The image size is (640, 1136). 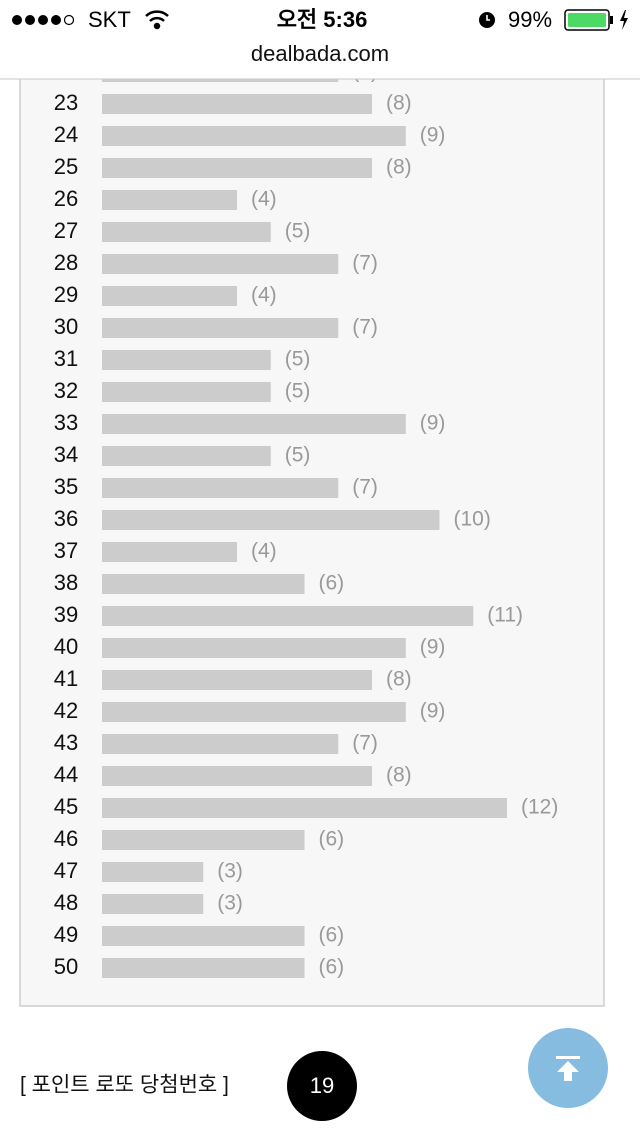 What do you see at coordinates (66, 646) in the screenshot?
I see `category-label: 40` at bounding box center [66, 646].